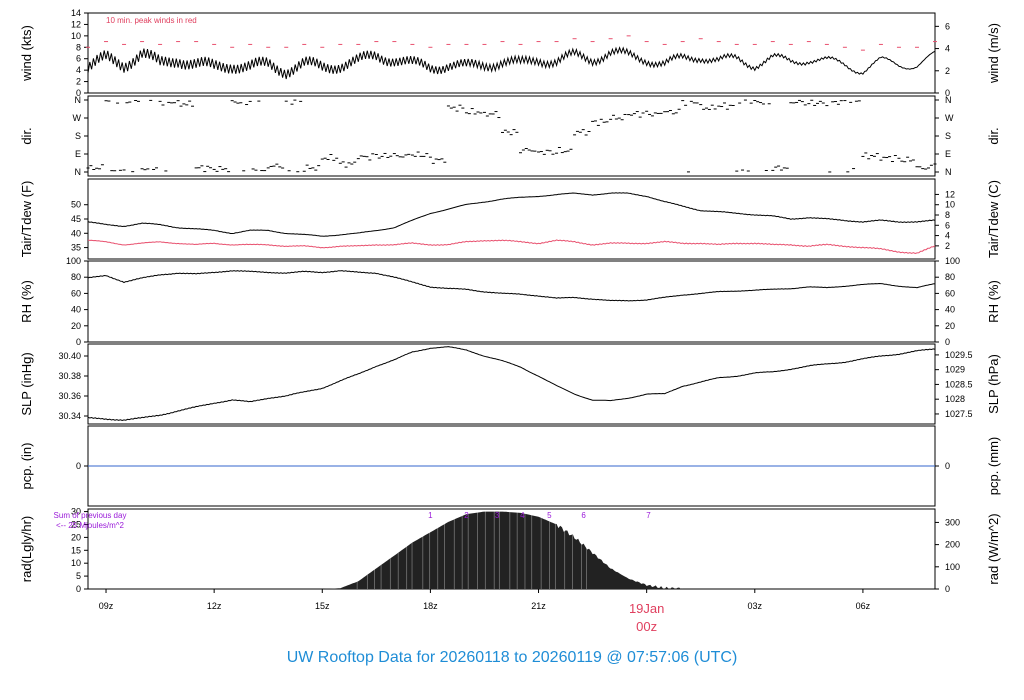 The width and height of the screenshot is (1024, 700). I want to click on temp-ylabel: Tair/Tdew (F), so click(26, 219).